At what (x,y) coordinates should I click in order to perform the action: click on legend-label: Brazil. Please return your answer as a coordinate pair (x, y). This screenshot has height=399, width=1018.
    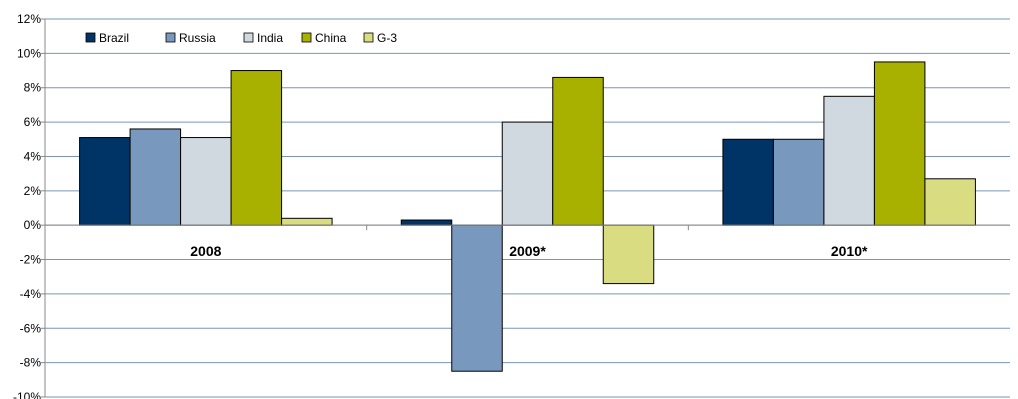
    Looking at the image, I should click on (114, 38).